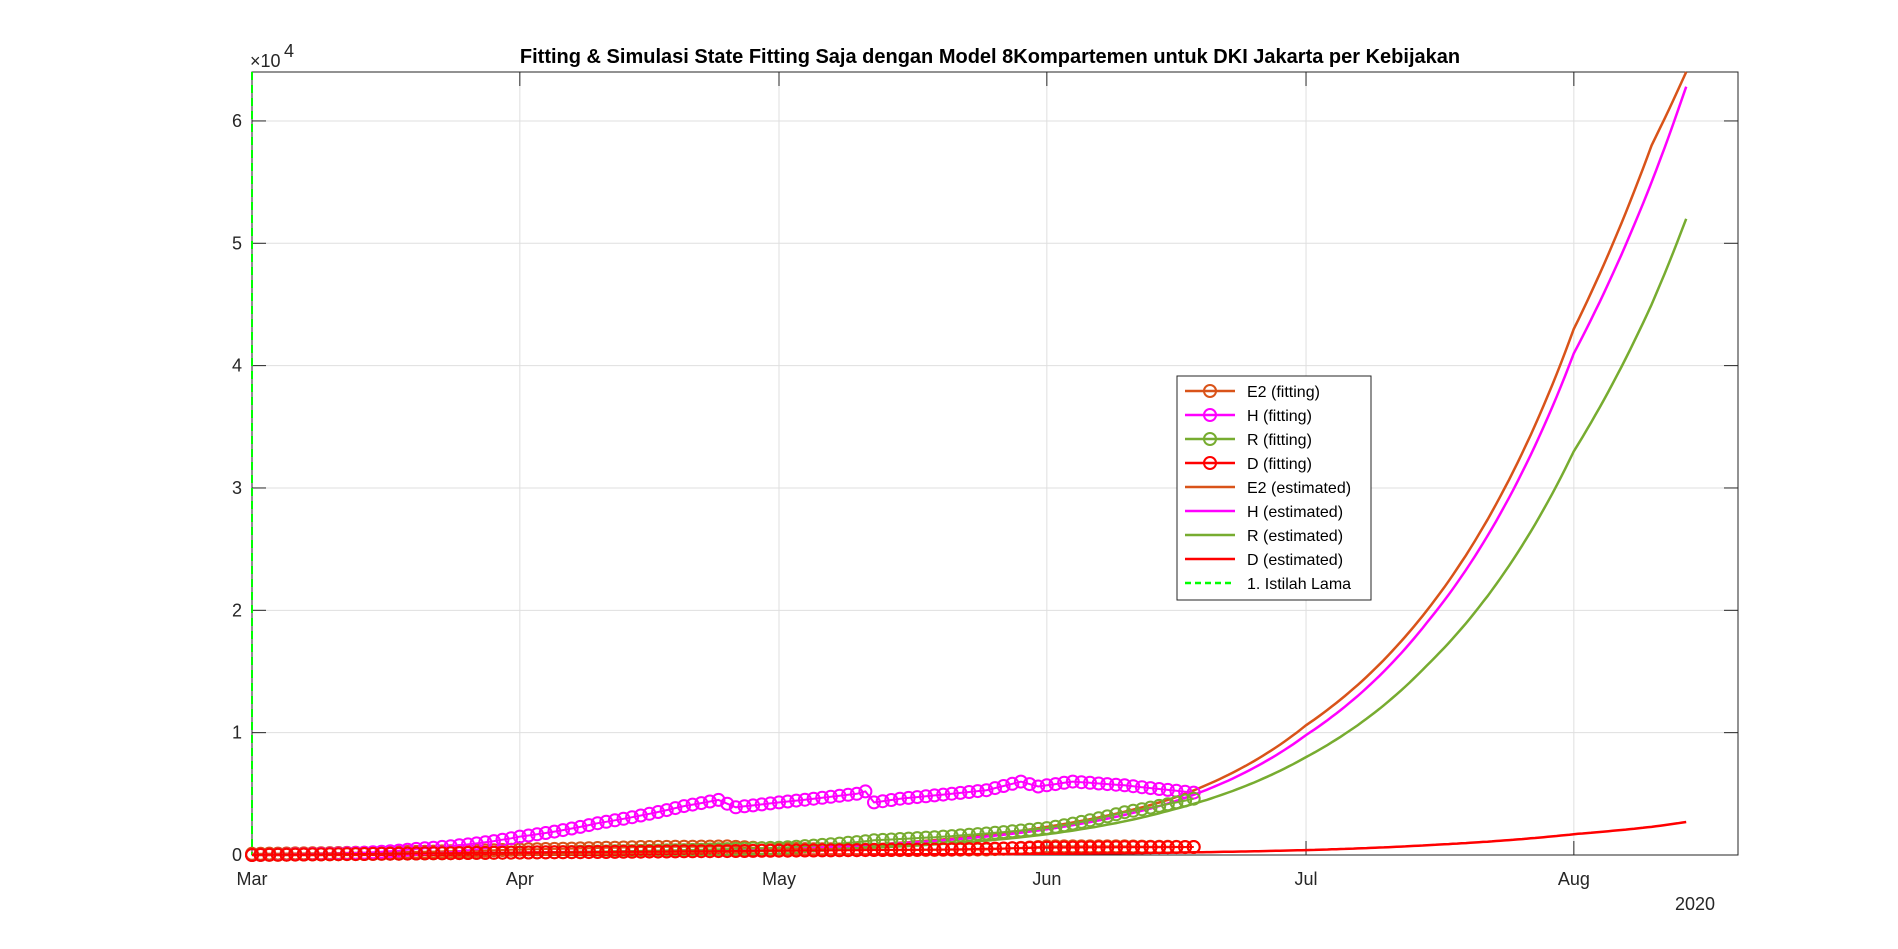  I want to click on legend-item: D (estimated), so click(1264, 560).